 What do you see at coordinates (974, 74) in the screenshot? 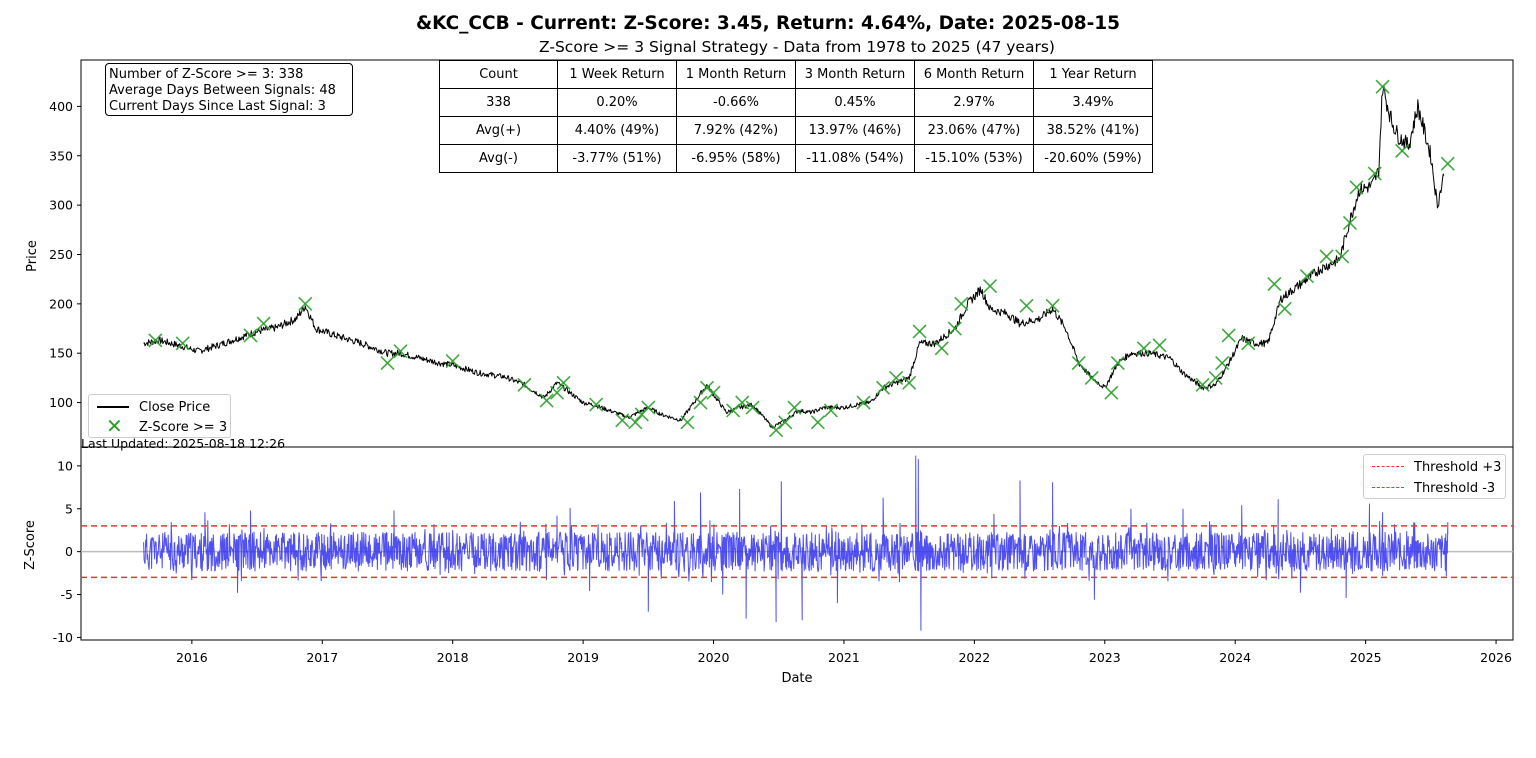
I see `table-header-cell: 6 Month Return` at bounding box center [974, 74].